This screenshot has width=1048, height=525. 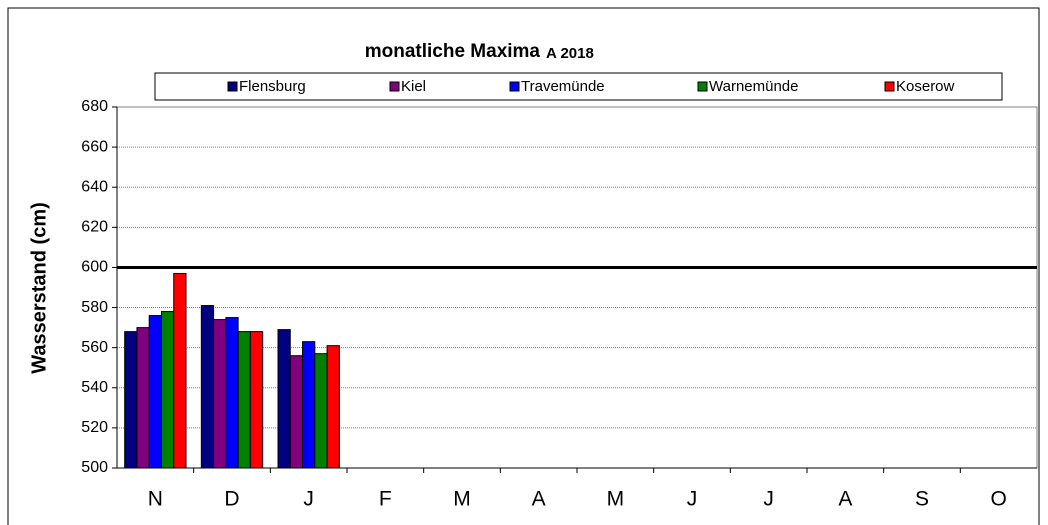 I want to click on legend-label: Flensburg, so click(x=272, y=86).